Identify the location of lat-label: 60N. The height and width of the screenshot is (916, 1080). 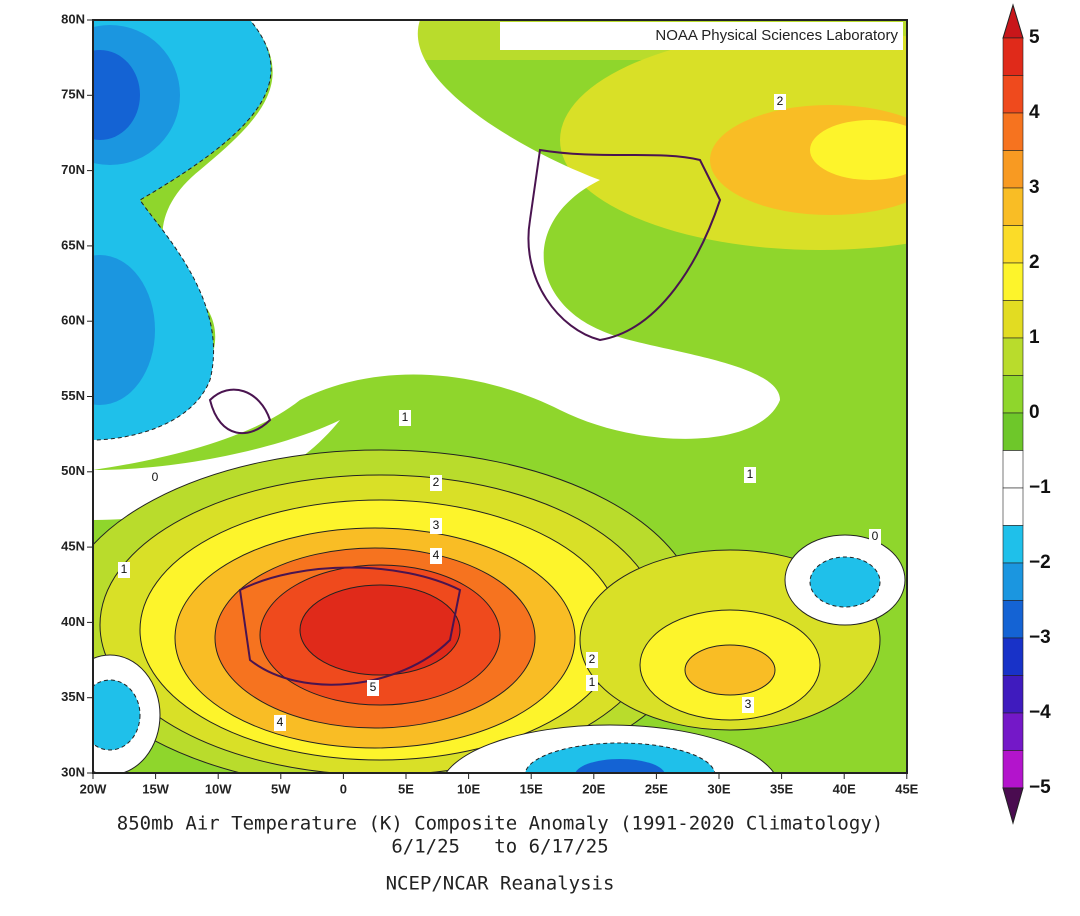
(73, 320).